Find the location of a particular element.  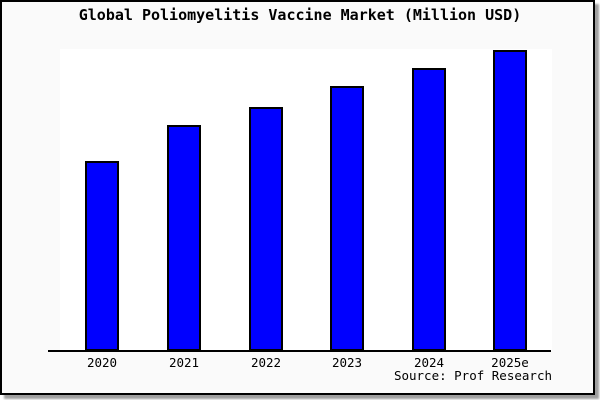

x-tick-label-2020: 2020 is located at coordinates (102, 362).